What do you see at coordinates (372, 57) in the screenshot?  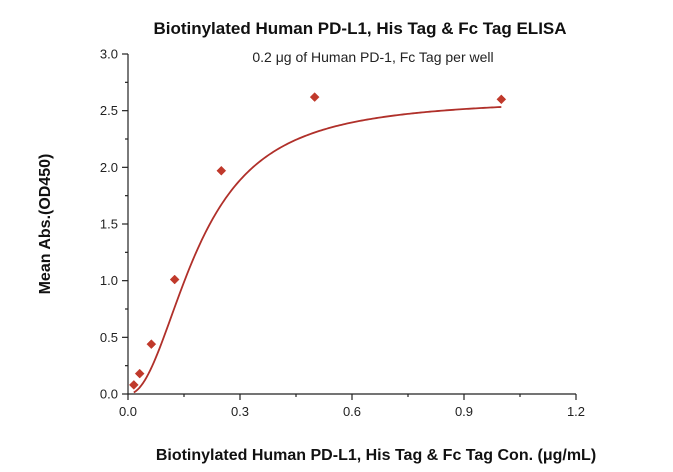 I see `chart-subtitle: 0.2 μg of Human PD-1, Fc Tag per well` at bounding box center [372, 57].